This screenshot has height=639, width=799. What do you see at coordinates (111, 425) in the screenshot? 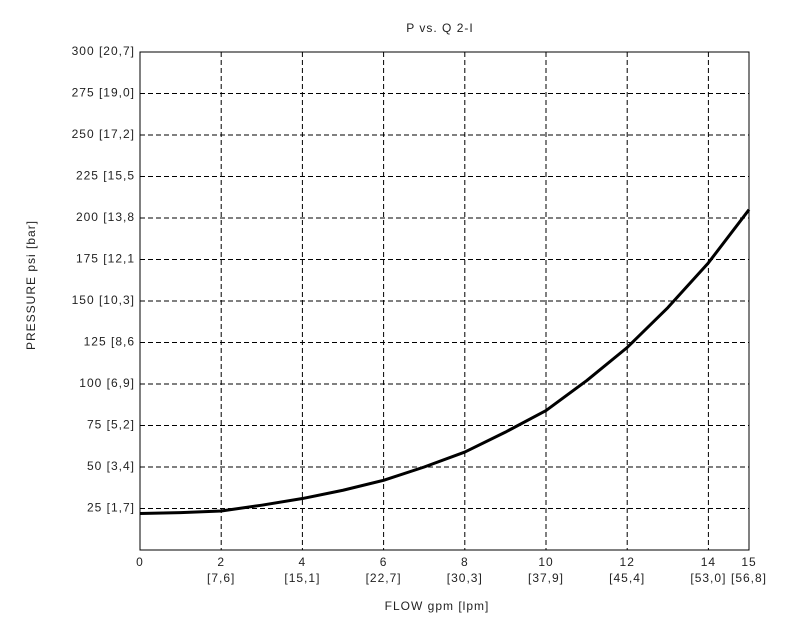
I see `y-tick-label: 75 [5,2]` at bounding box center [111, 425].